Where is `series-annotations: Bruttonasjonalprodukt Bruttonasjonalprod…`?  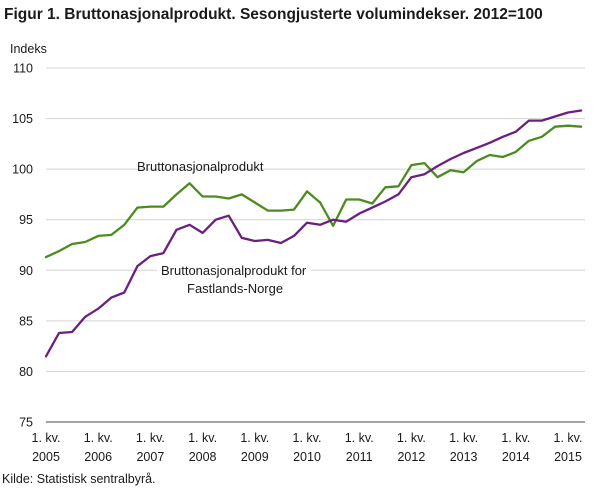 series-annotations: Bruttonasjonalprodukt Bruttonasjonalprod… is located at coordinates (224, 228).